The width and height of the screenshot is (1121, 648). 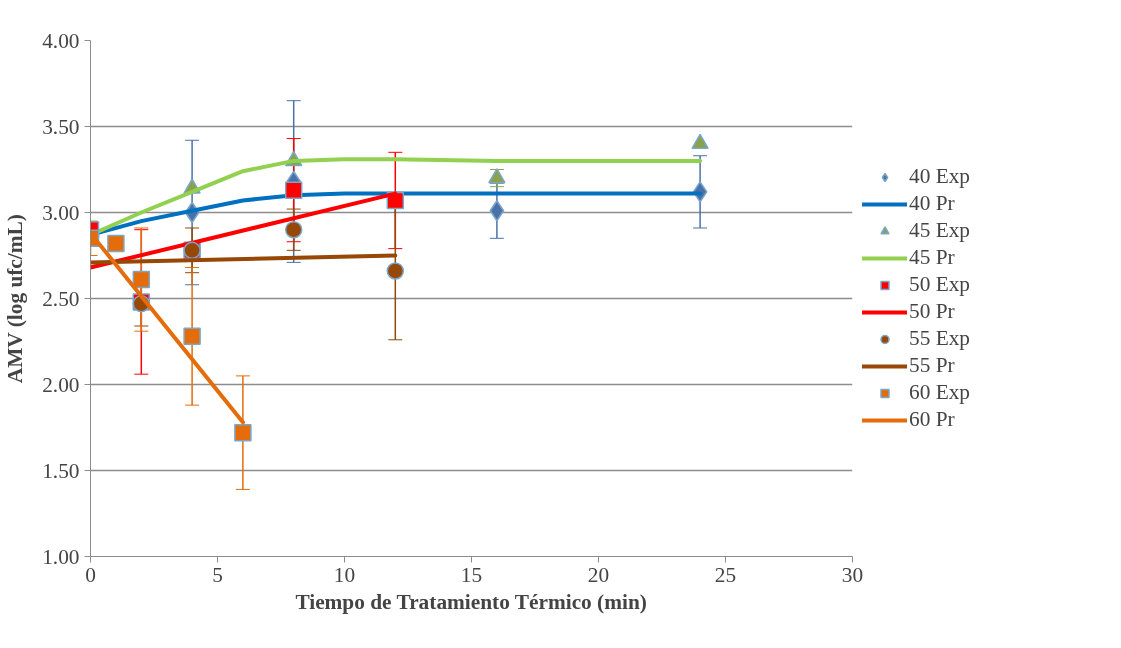 What do you see at coordinates (940, 230) in the screenshot?
I see `legend-label: 45 Exp` at bounding box center [940, 230].